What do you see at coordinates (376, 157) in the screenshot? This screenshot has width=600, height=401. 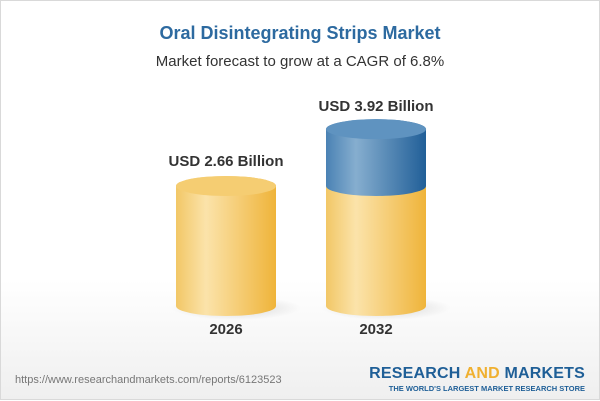 I see `cylinder-body-growth` at bounding box center [376, 157].